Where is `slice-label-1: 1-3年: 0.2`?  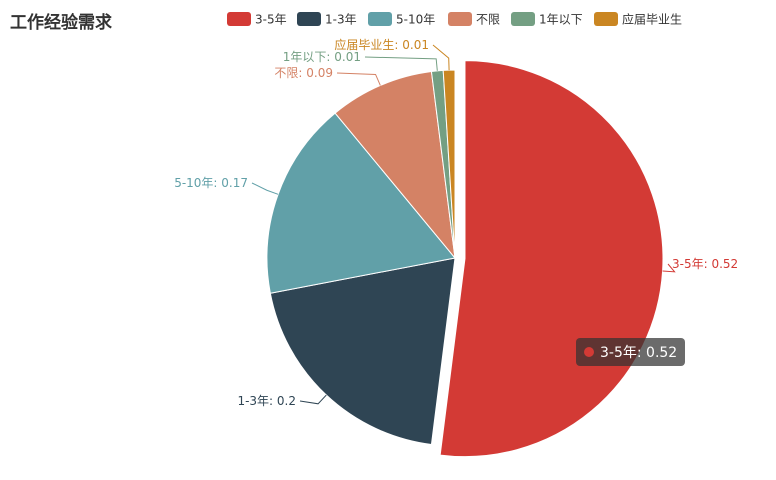
slice-label-1: 1-3年: 0.2 is located at coordinates (266, 401).